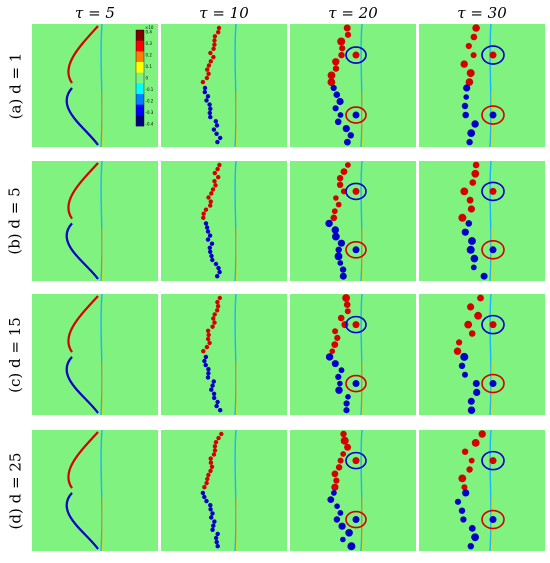 The height and width of the screenshot is (563, 550). I want to click on colorbar-tick-label: -0.1, so click(150, 89).